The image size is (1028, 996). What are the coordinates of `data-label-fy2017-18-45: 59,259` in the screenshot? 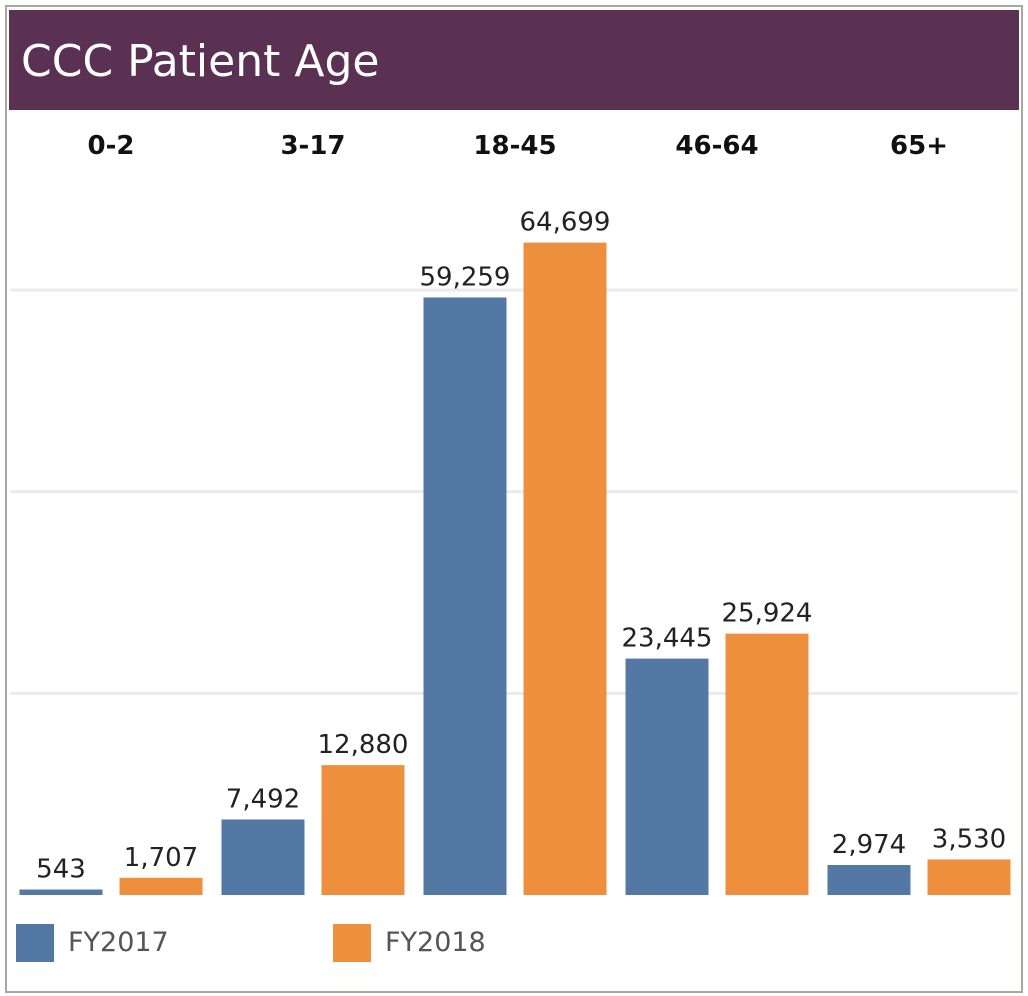 It's located at (465, 277).